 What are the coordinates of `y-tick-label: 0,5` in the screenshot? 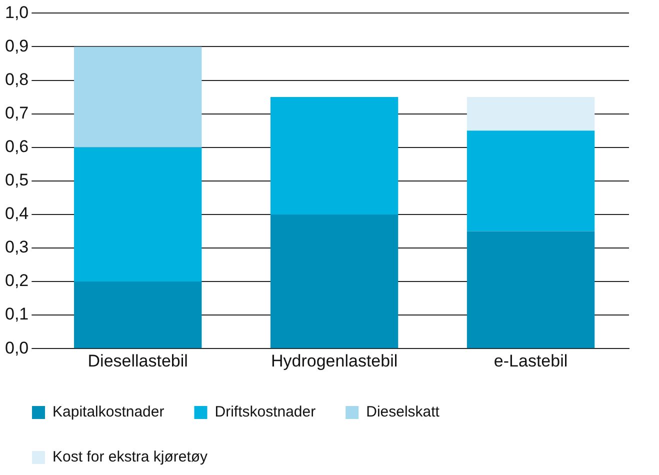 It's located at (16, 180).